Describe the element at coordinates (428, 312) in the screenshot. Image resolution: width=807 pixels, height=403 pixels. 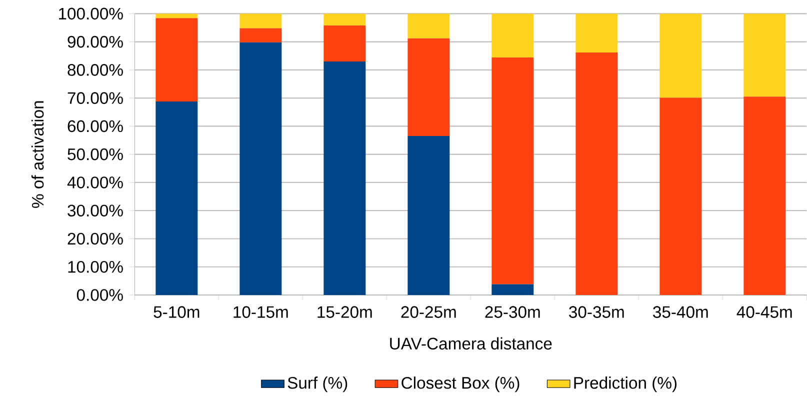
I see `x-tick-label: 20-25m` at that location.